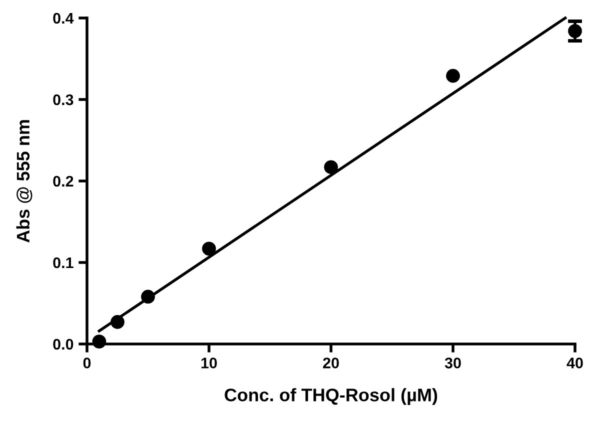  I want to click on x-tick-label: 40, so click(574, 363).